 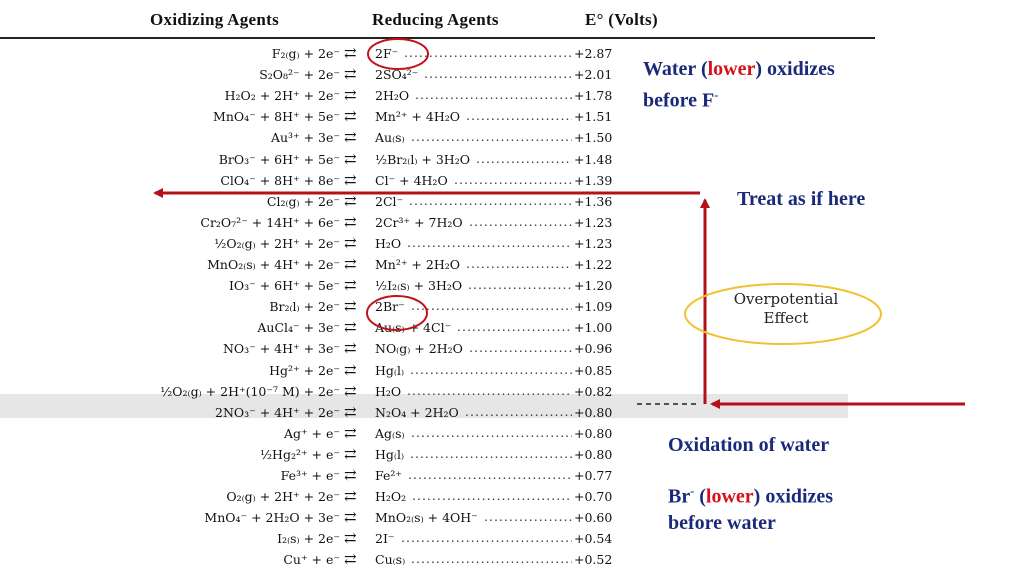 I want to click on reducing-agent: Mn²⁺ + 2H₂O, so click(x=417, y=264).